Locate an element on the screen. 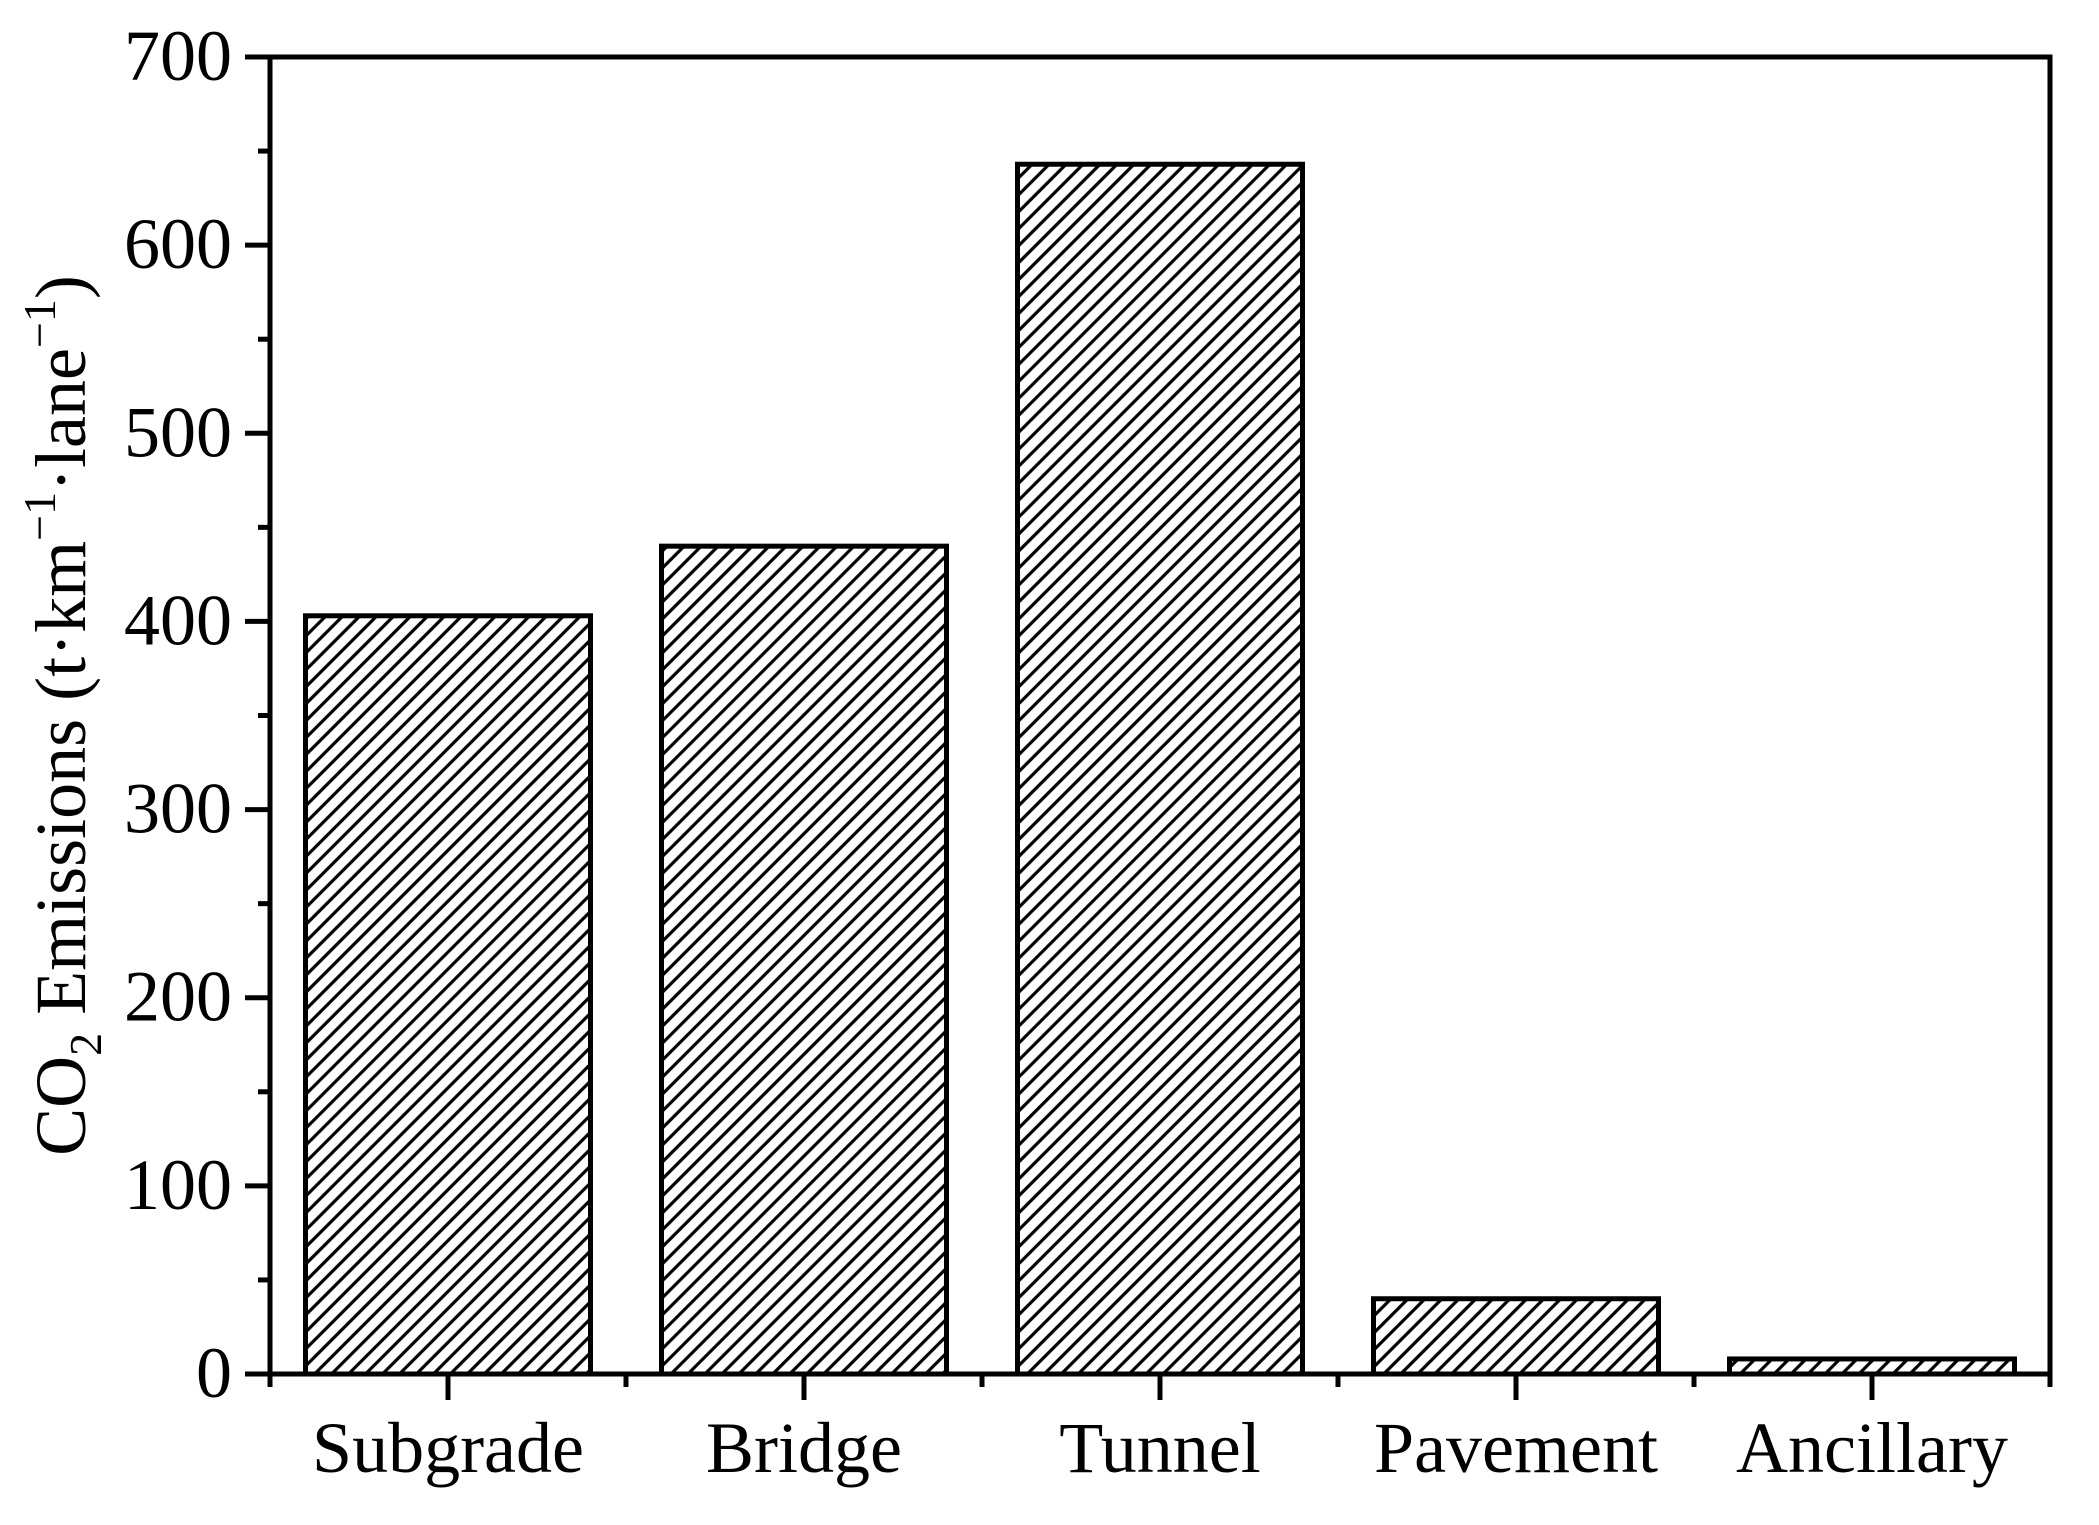 Image resolution: width=2099 pixels, height=1525 pixels. y-tick-label: 400 is located at coordinates (178, 620).